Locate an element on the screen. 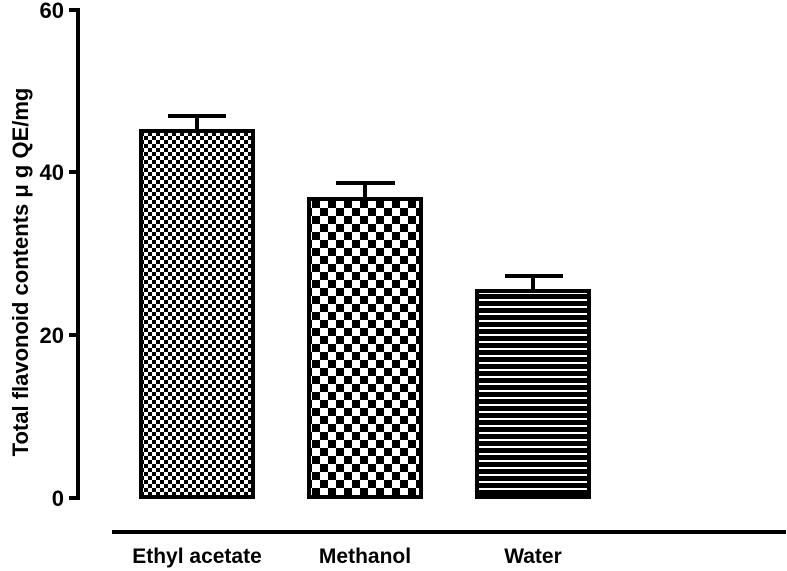 Image resolution: width=787 pixels, height=571 pixels. bar-ethyl-acetate is located at coordinates (197, 306).